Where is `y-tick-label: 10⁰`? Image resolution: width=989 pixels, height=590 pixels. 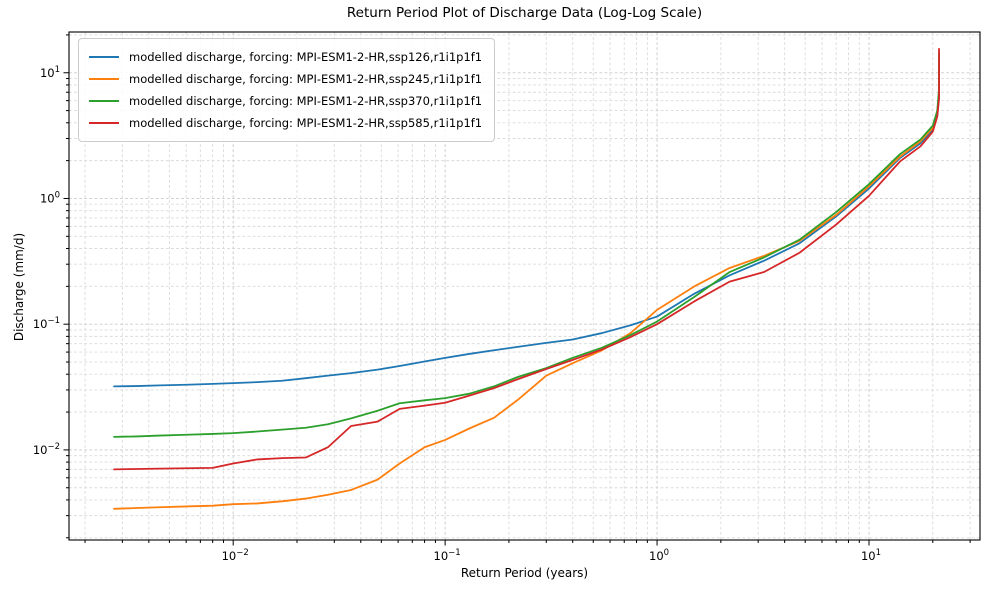
y-tick-label: 10⁰ is located at coordinates (50, 197).